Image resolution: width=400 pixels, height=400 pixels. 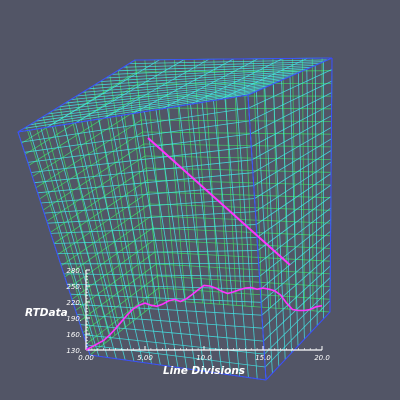 I want to click on x-tick-label: 20.0, so click(x=322, y=358).